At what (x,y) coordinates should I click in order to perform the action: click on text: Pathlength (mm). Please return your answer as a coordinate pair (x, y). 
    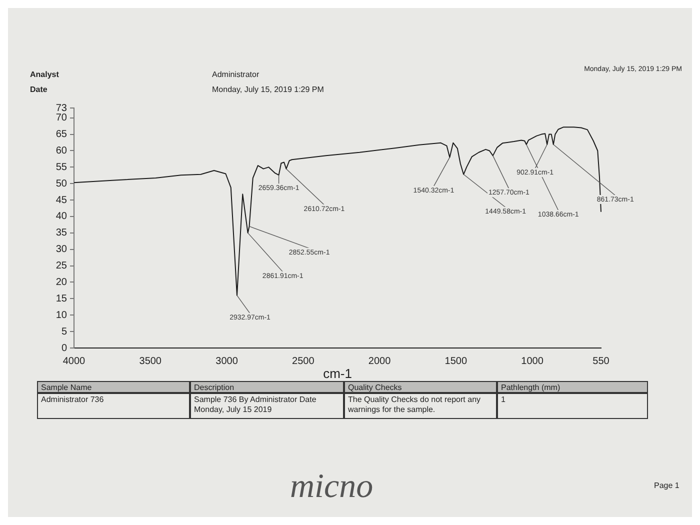
    Looking at the image, I should click on (572, 387).